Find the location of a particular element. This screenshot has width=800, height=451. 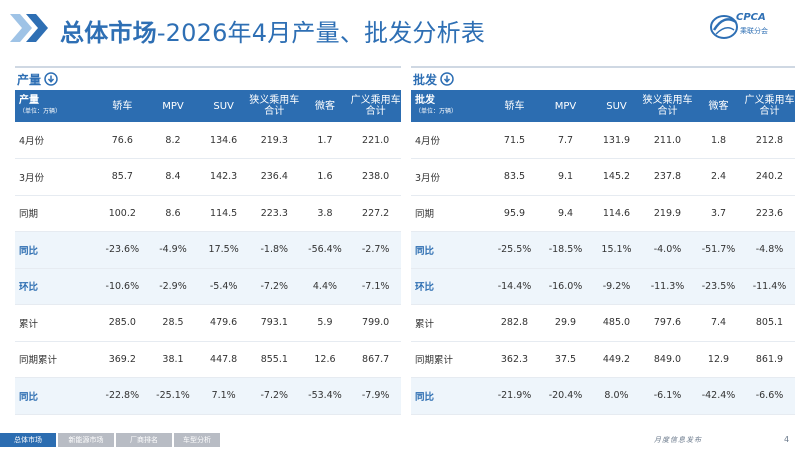

table-cell: 83.5 is located at coordinates (514, 177).